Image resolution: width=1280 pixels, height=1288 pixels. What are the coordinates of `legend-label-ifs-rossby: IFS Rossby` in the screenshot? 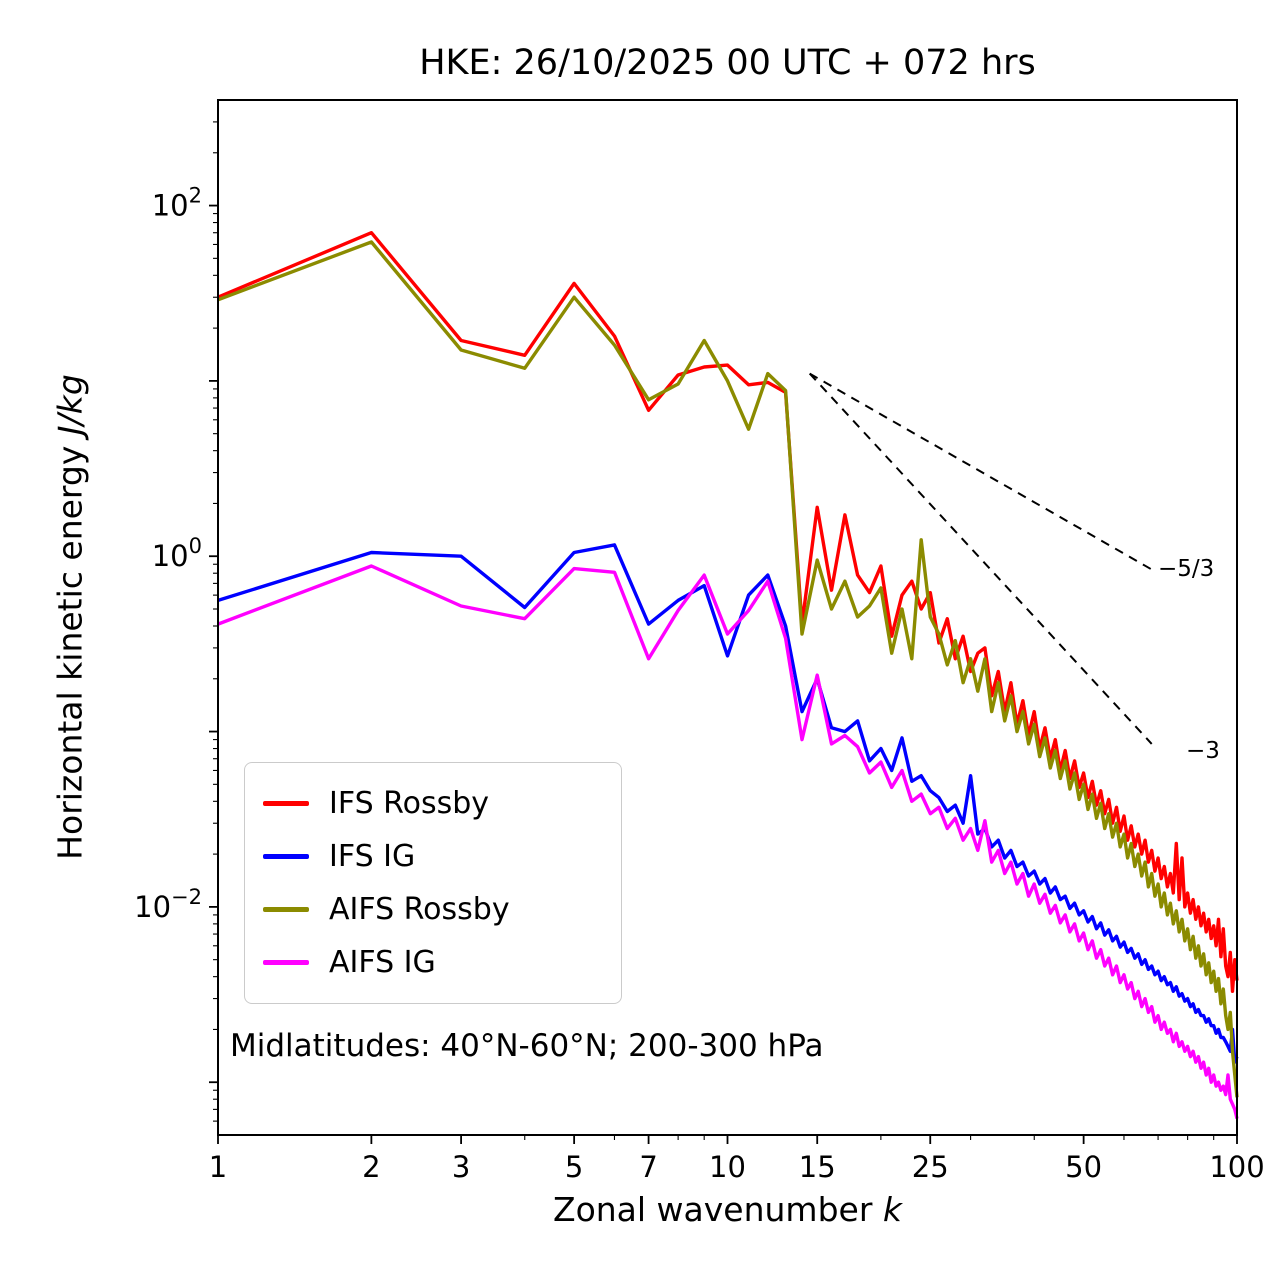 It's located at (409, 803).